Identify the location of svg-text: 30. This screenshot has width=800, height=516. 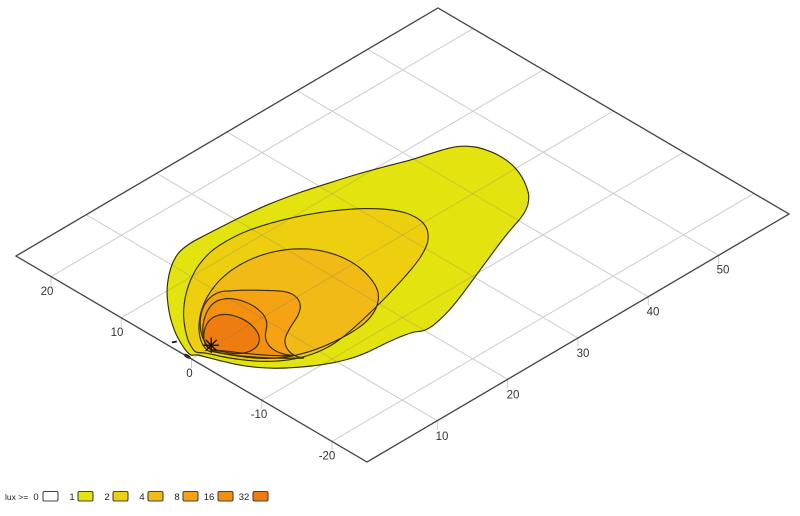
(583, 354).